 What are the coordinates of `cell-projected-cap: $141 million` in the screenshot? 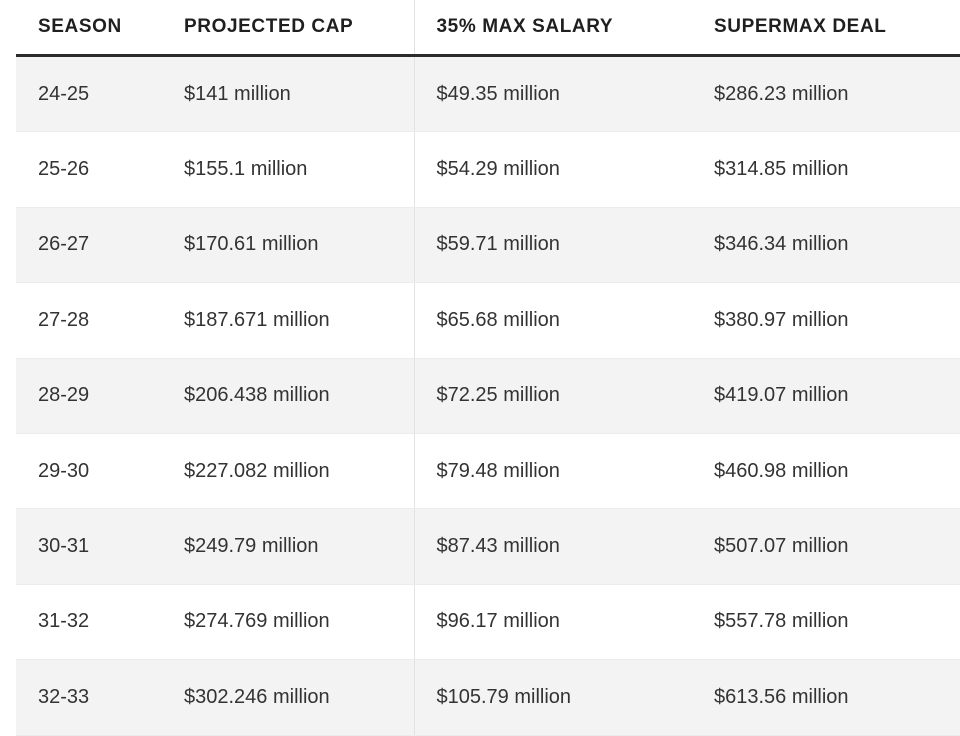 It's located at (288, 94).